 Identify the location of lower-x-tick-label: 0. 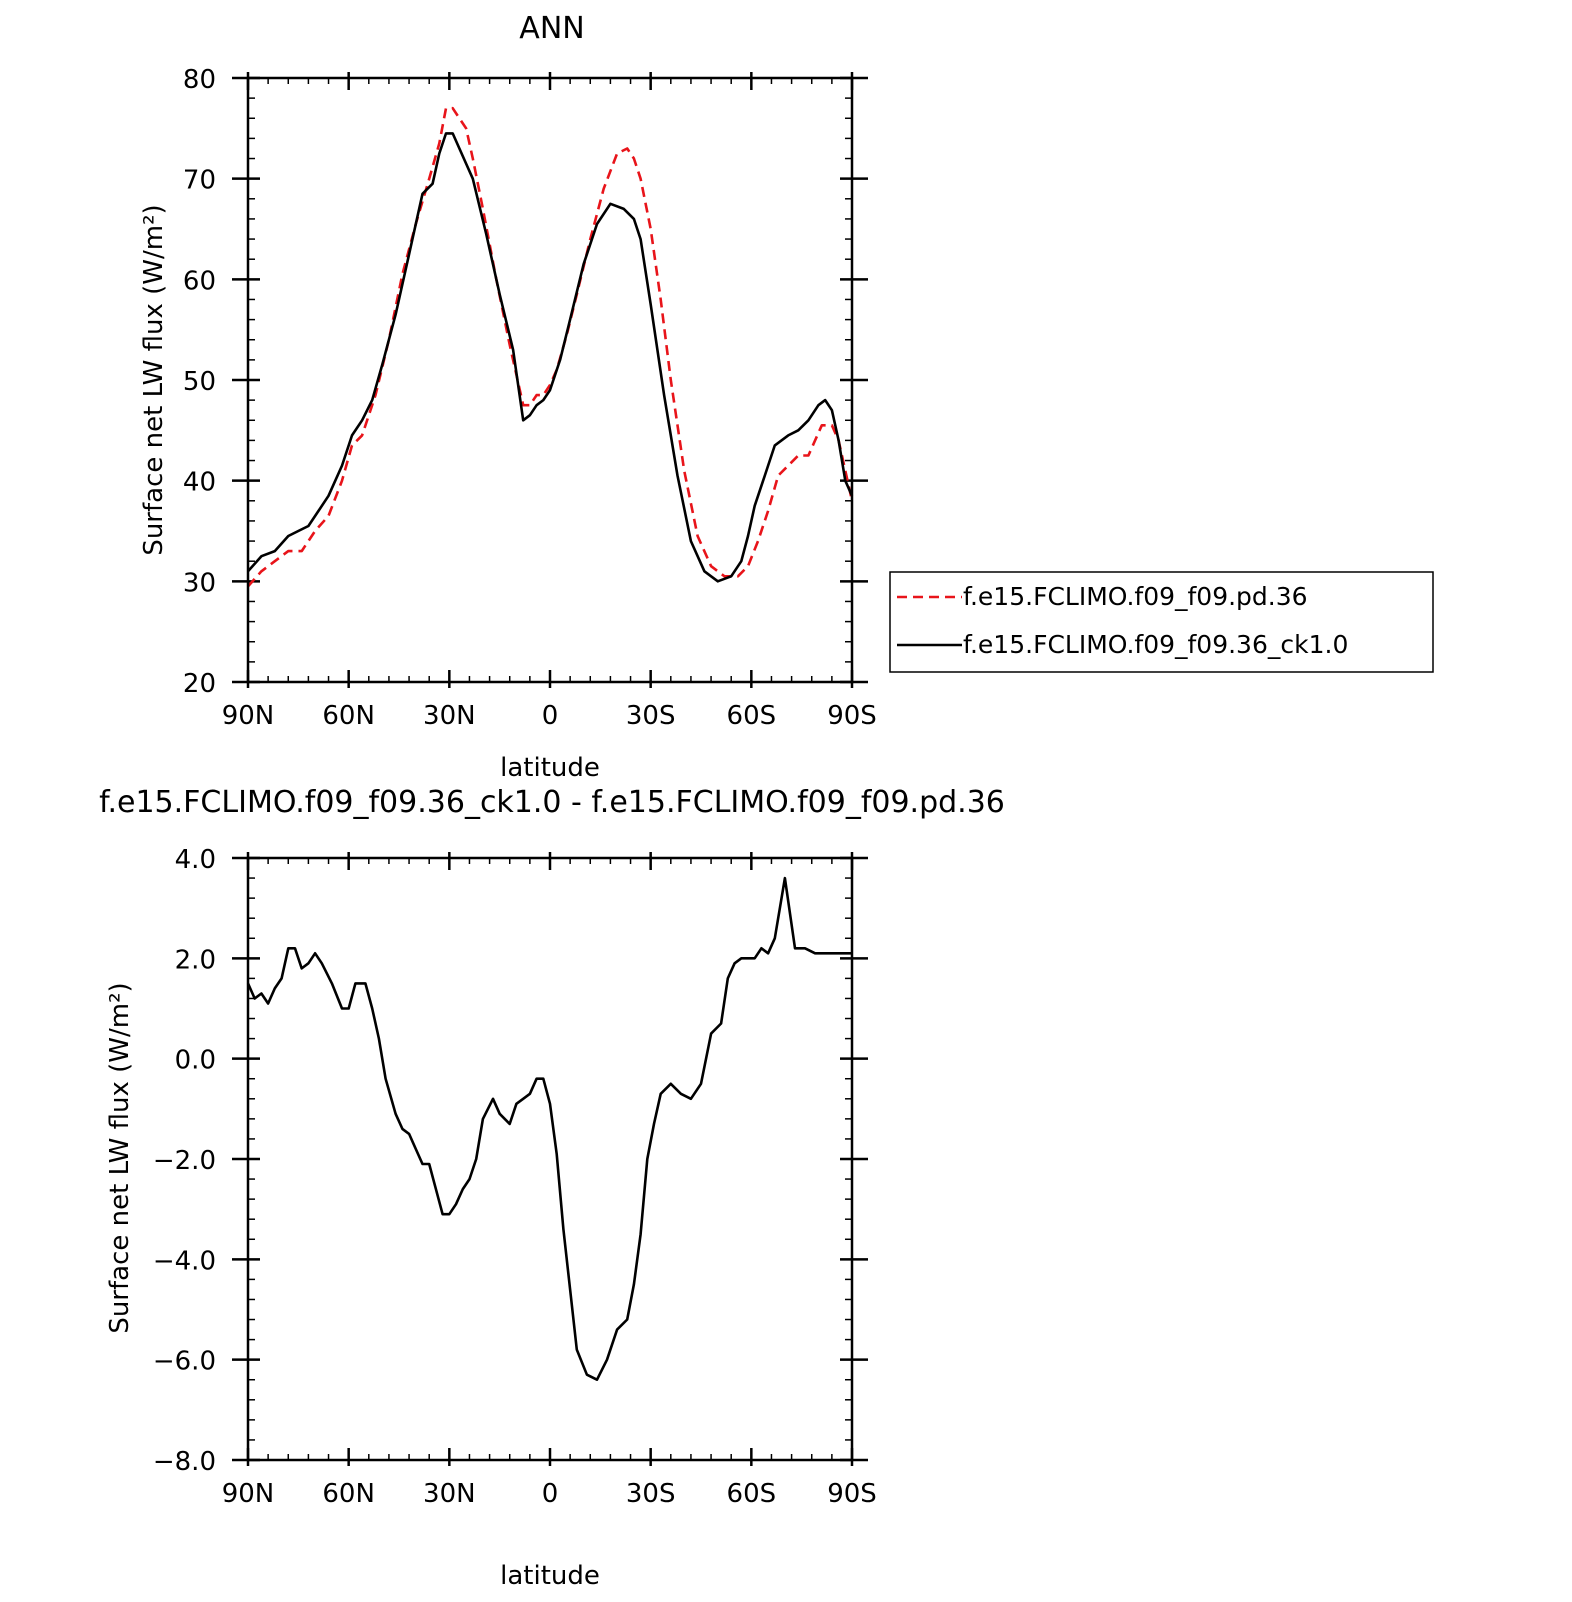
(550, 1494).